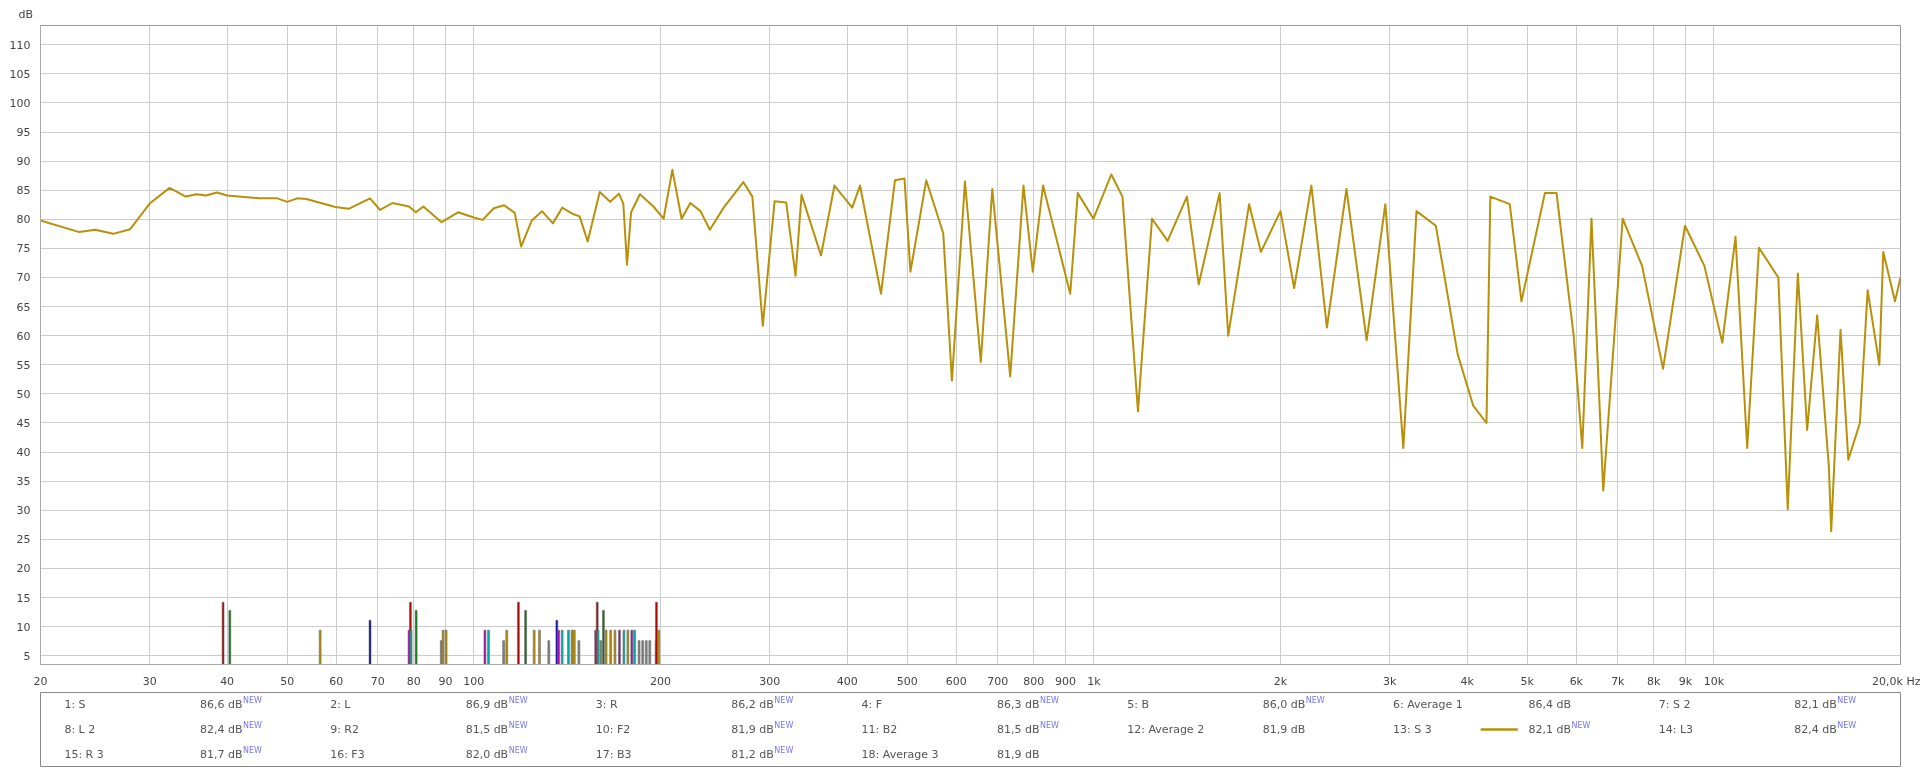 The image size is (1920, 771). Describe the element at coordinates (23, 132) in the screenshot. I see `y-tick-label: 95` at that location.